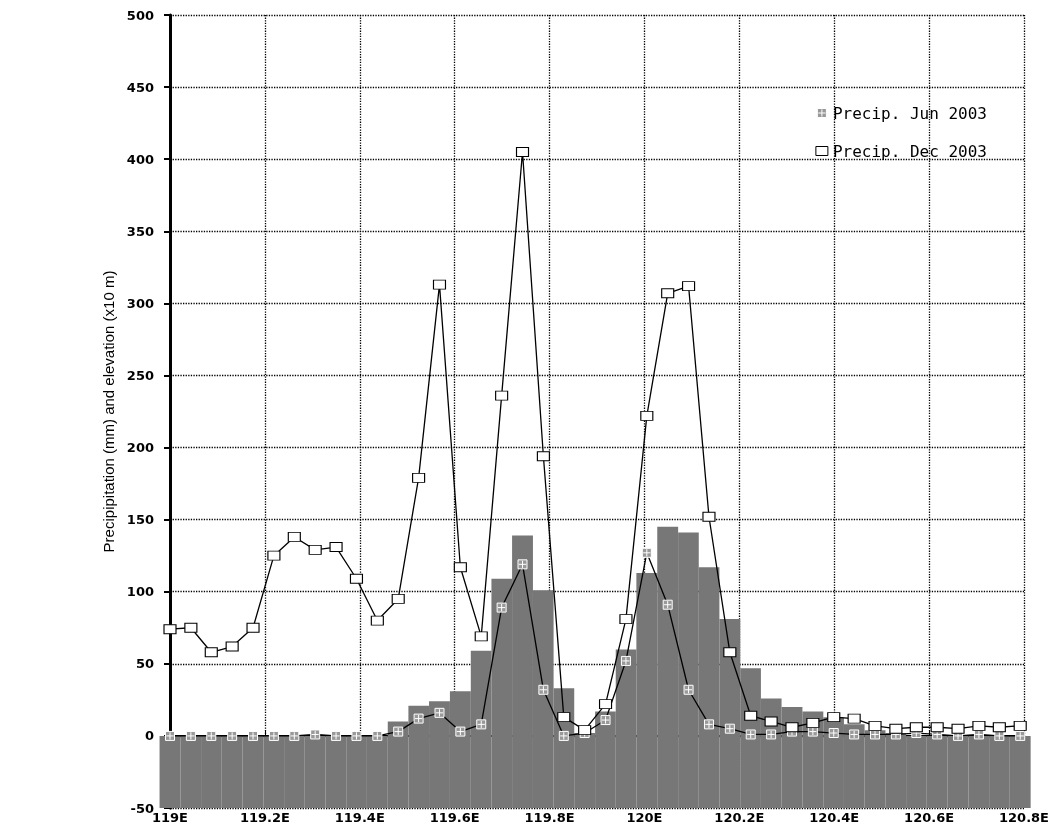  What do you see at coordinates (1024, 817) in the screenshot?
I see `x-tick-label: 120.8E` at bounding box center [1024, 817].